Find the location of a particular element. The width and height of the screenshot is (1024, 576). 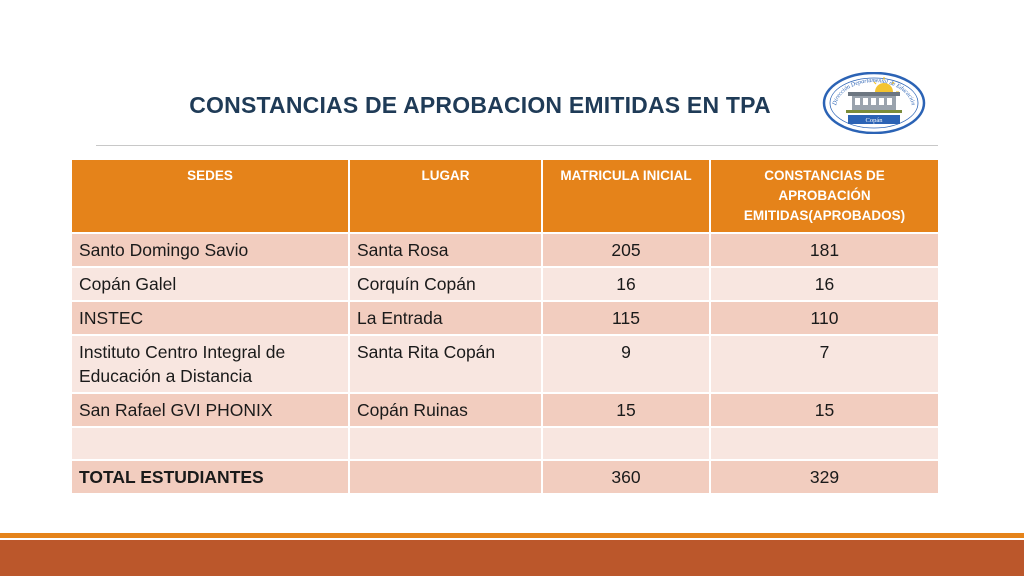

table-row-total: TOTAL ESTUDIANTES 360 329 is located at coordinates (505, 477).